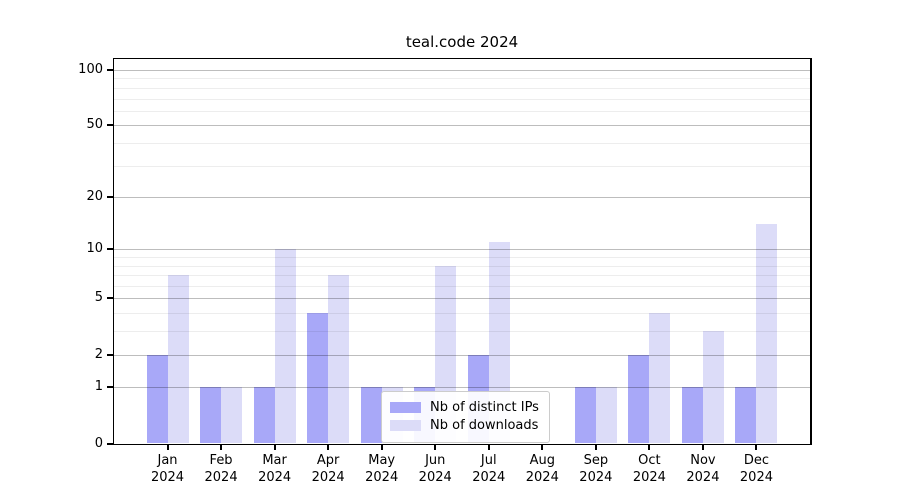 This screenshot has width=900, height=500. I want to click on x-tick-month: Mar, so click(274, 460).